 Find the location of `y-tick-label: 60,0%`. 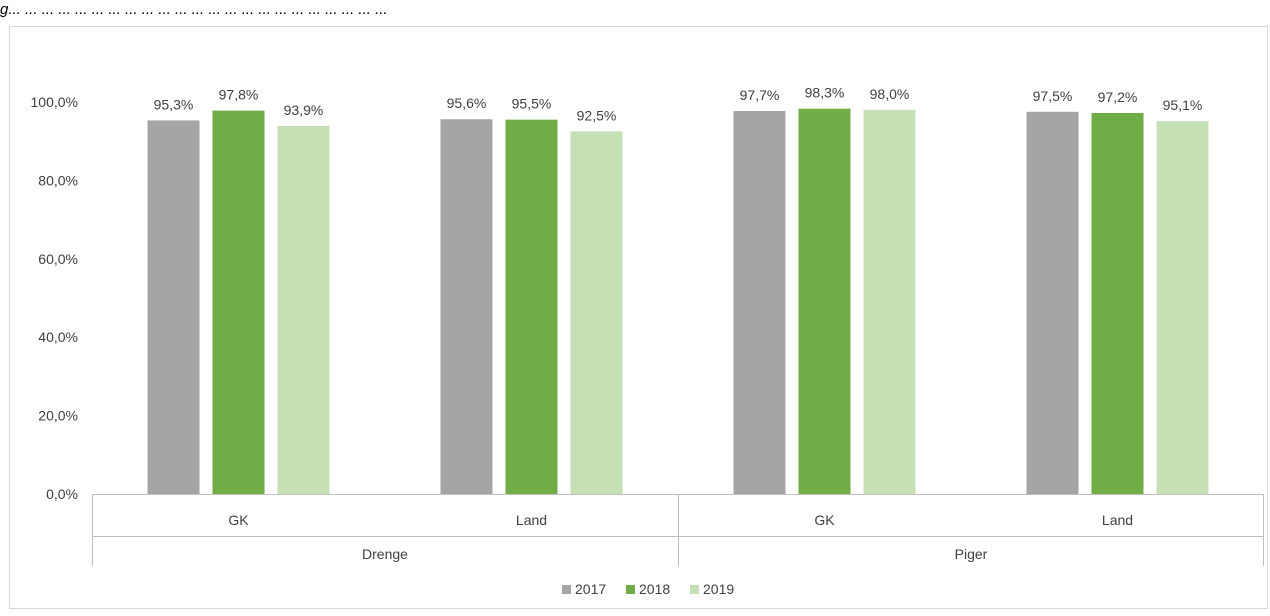

y-tick-label: 60,0% is located at coordinates (58, 259).